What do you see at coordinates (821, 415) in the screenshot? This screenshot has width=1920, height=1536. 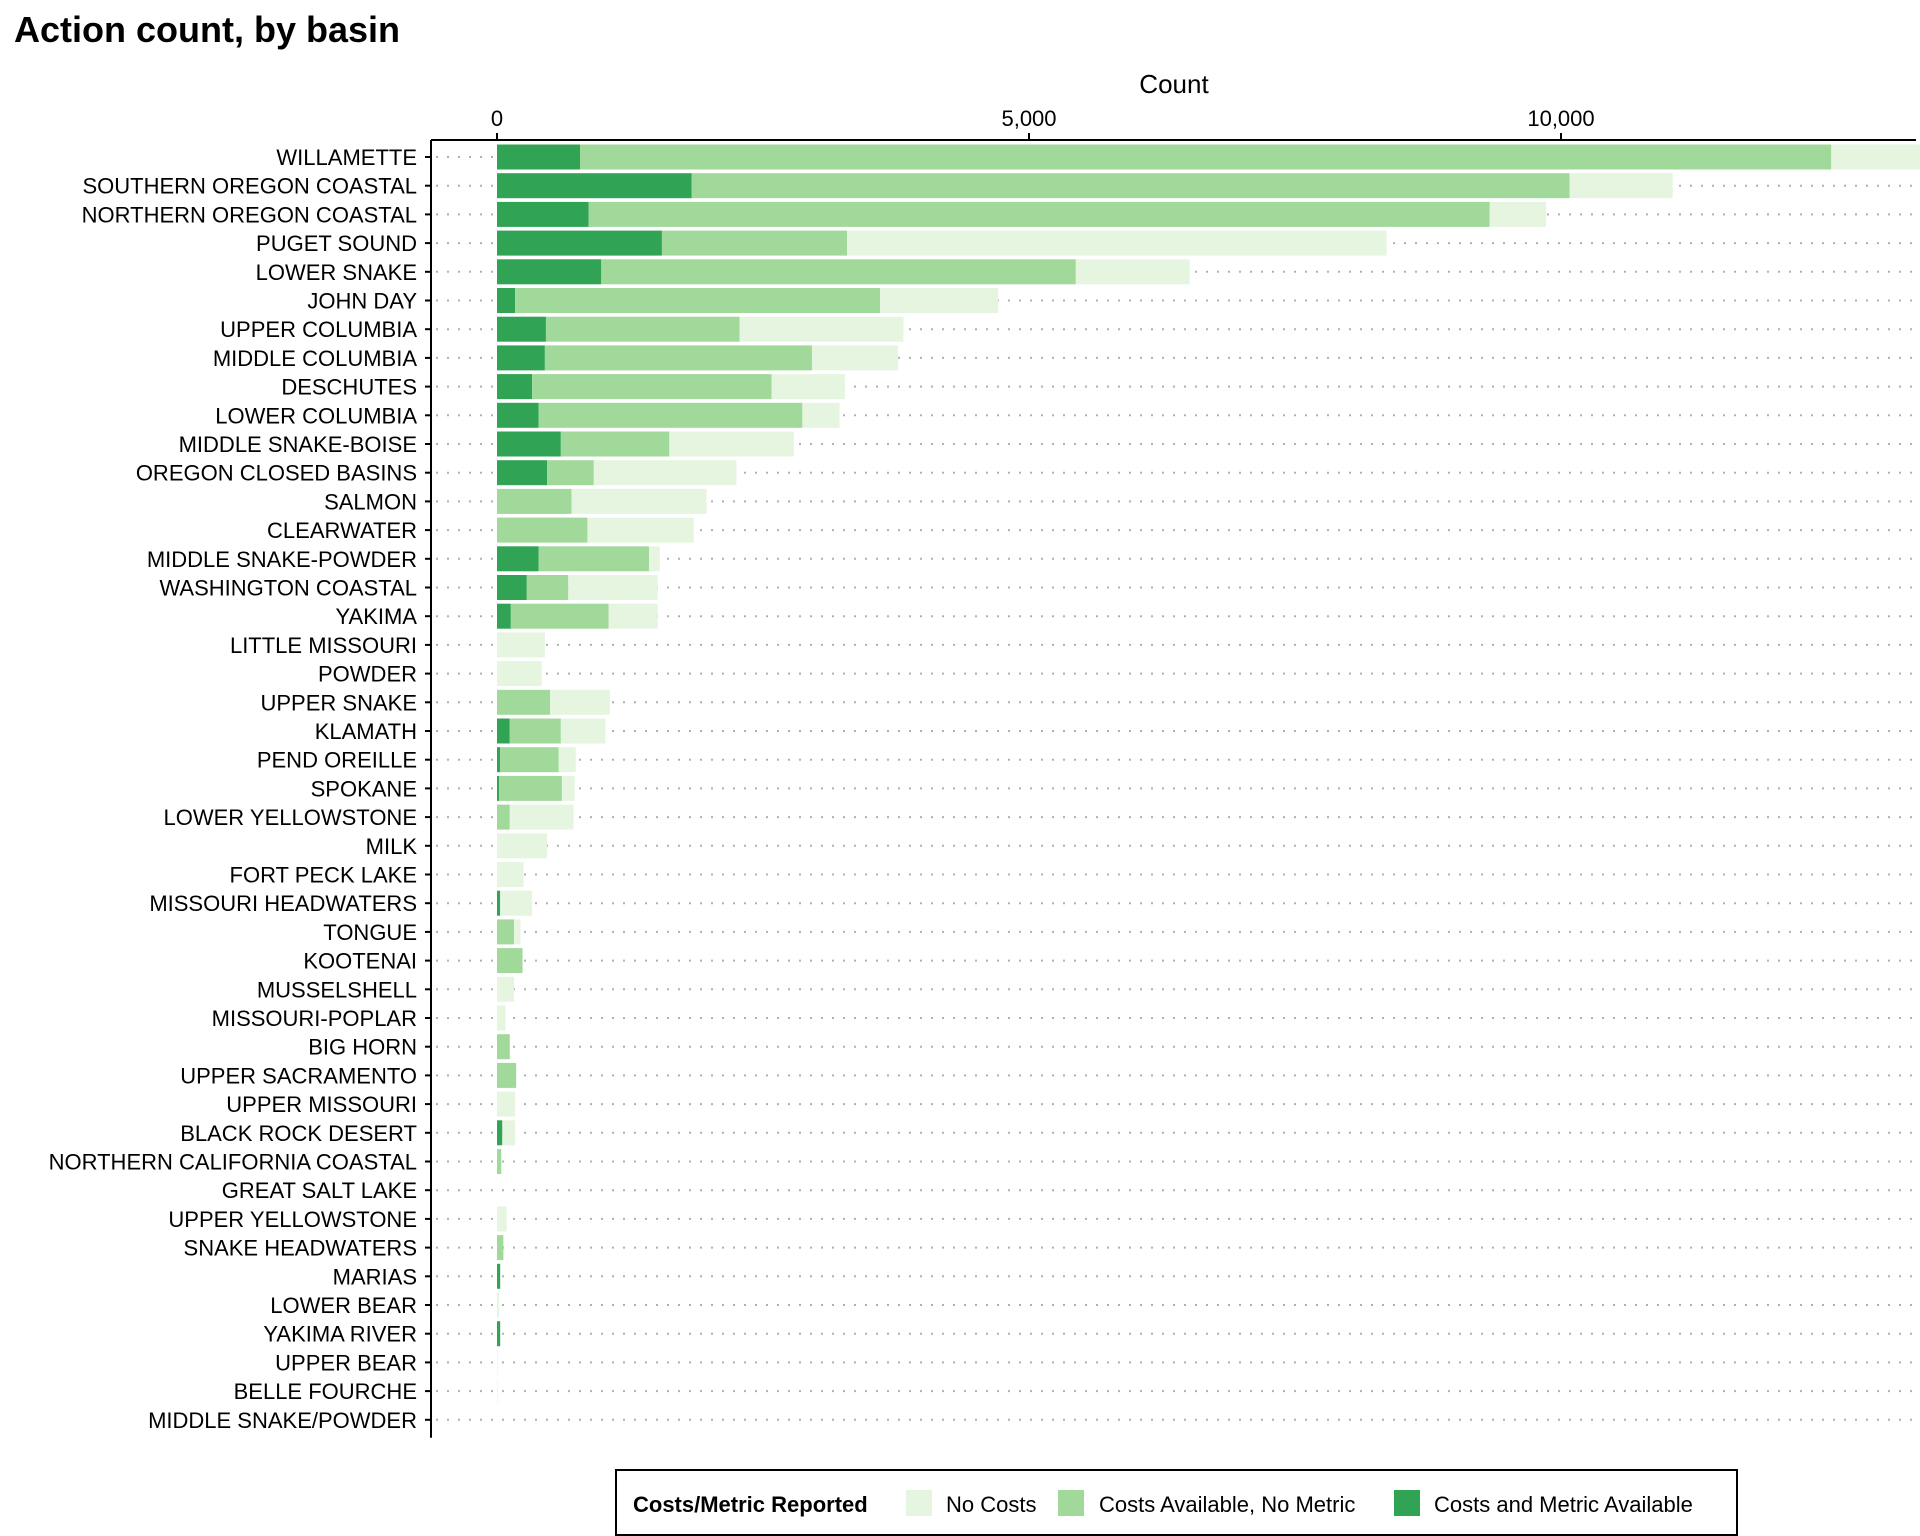 I see `bar-lower-columbia-no-costs` at bounding box center [821, 415].